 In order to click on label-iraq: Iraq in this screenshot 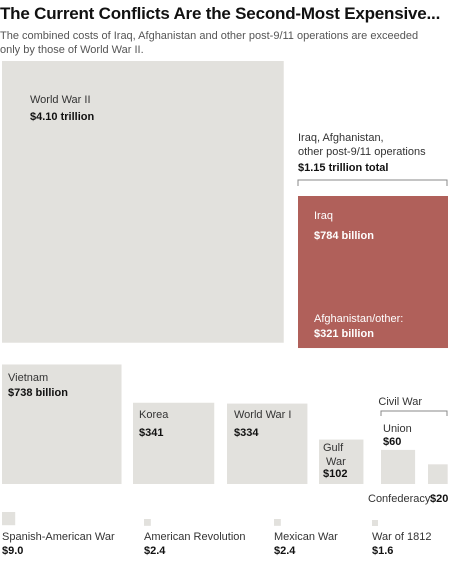, I will do `click(323, 216)`.